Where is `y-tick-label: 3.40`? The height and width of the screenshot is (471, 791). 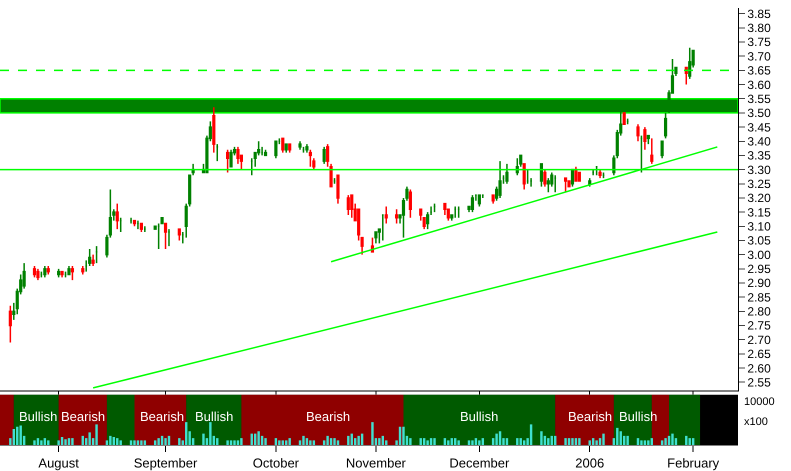
y-tick-label: 3.40 is located at coordinates (759, 141).